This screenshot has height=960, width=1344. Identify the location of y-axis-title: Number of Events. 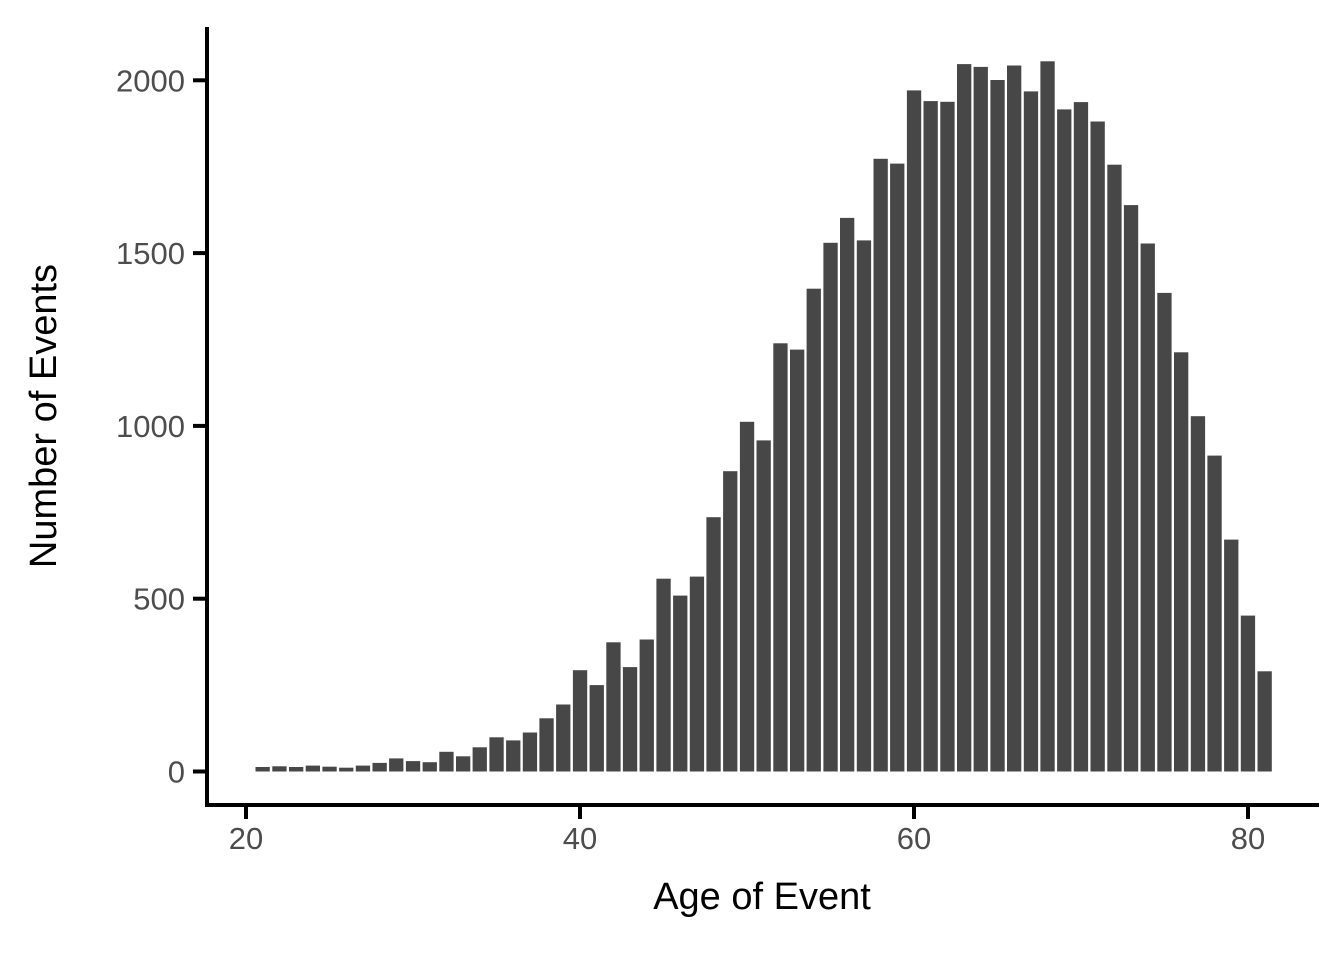
(44, 416).